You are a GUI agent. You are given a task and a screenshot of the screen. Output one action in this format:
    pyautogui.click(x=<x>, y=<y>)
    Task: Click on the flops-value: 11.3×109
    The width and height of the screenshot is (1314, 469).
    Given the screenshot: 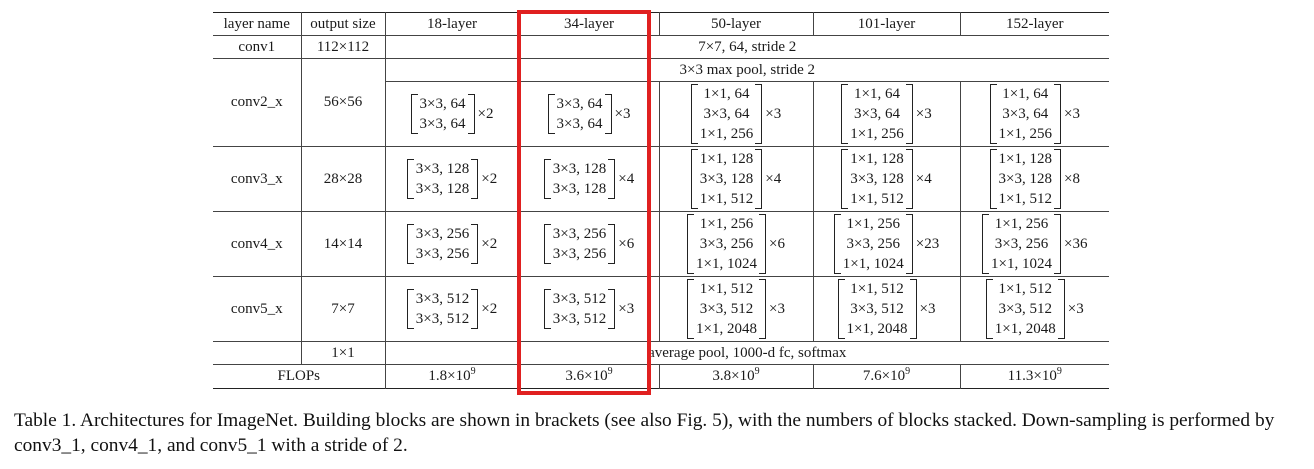 What is the action you would take?
    pyautogui.click(x=1034, y=376)
    